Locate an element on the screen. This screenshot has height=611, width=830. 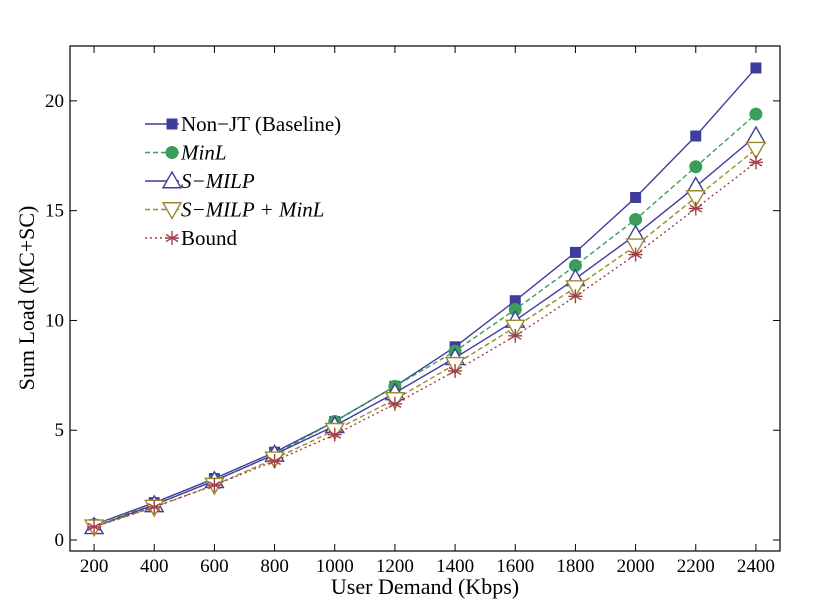
legend-item: S−MILP + MinL is located at coordinates (234, 210).